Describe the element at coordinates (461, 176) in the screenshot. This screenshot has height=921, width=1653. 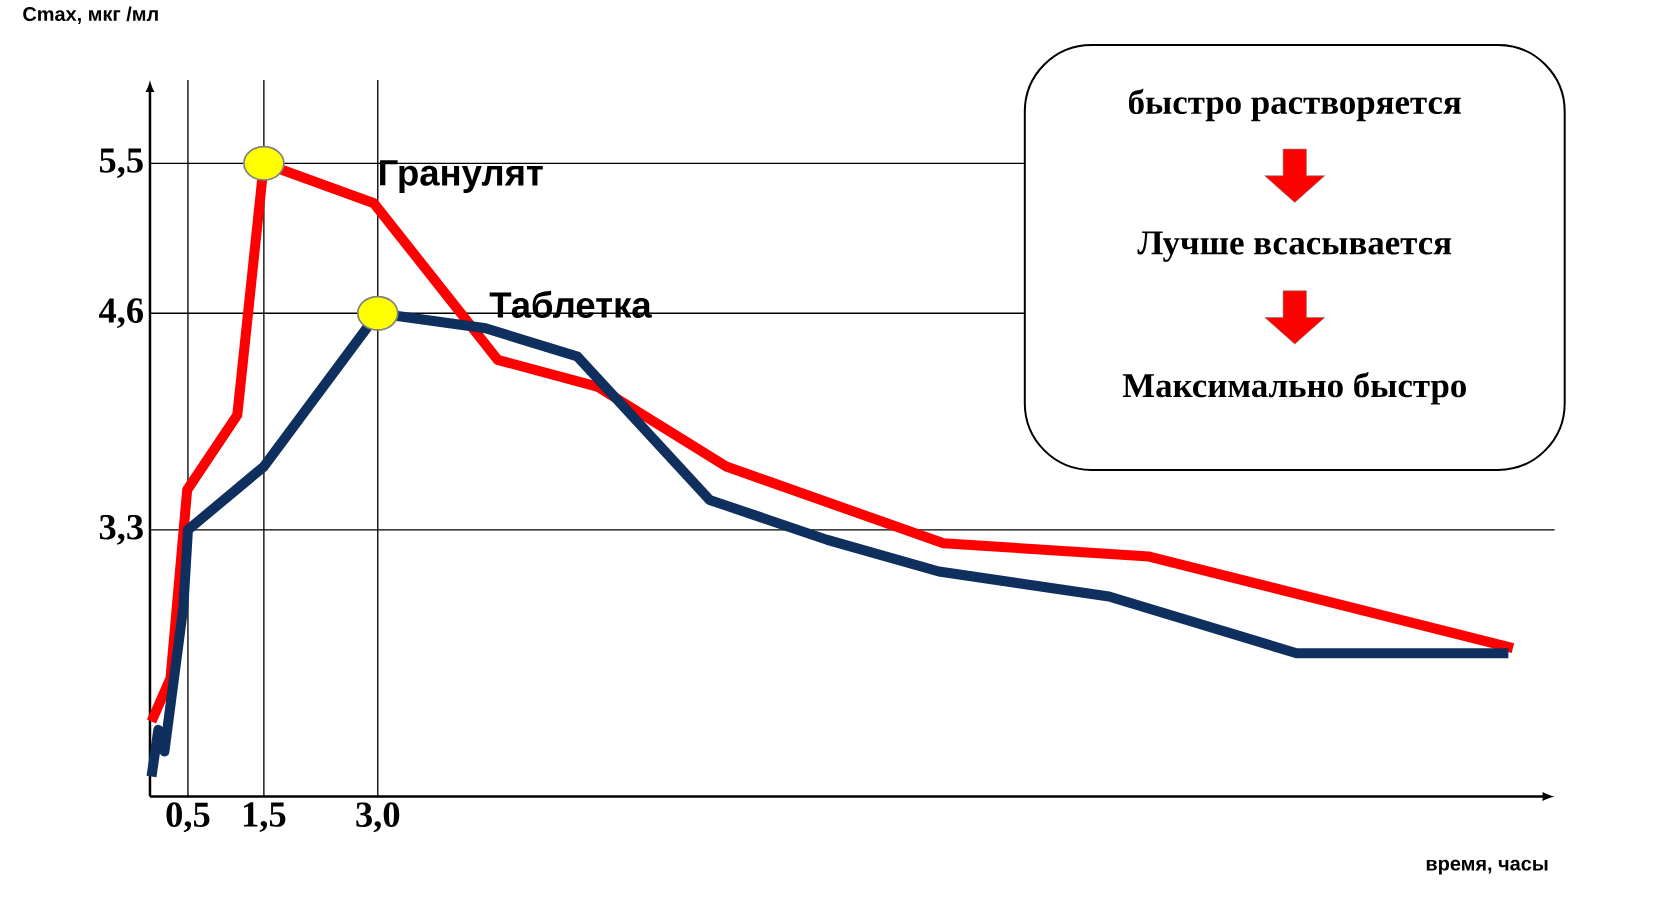
I see `series-label: Гранулят` at that location.